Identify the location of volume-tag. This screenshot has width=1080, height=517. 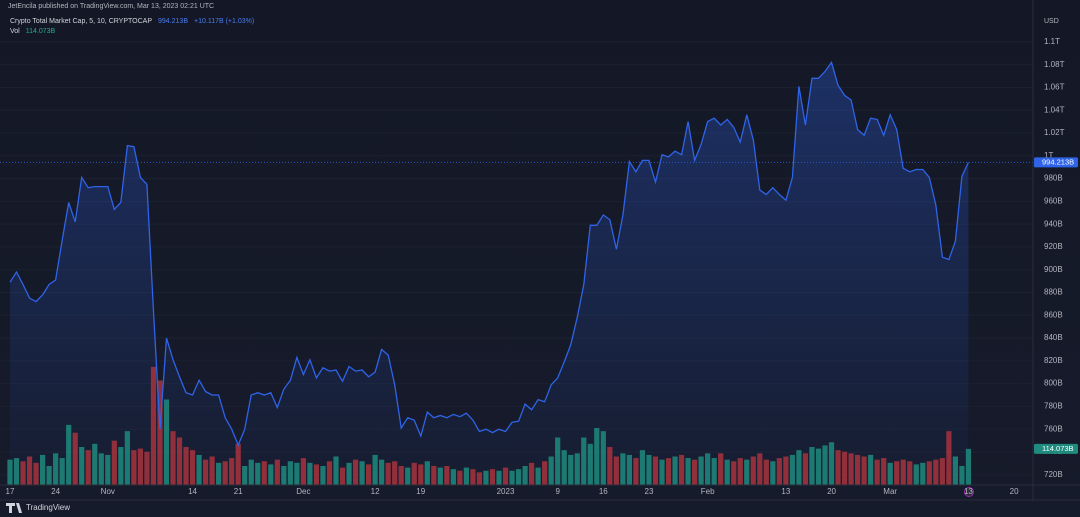
(1056, 448).